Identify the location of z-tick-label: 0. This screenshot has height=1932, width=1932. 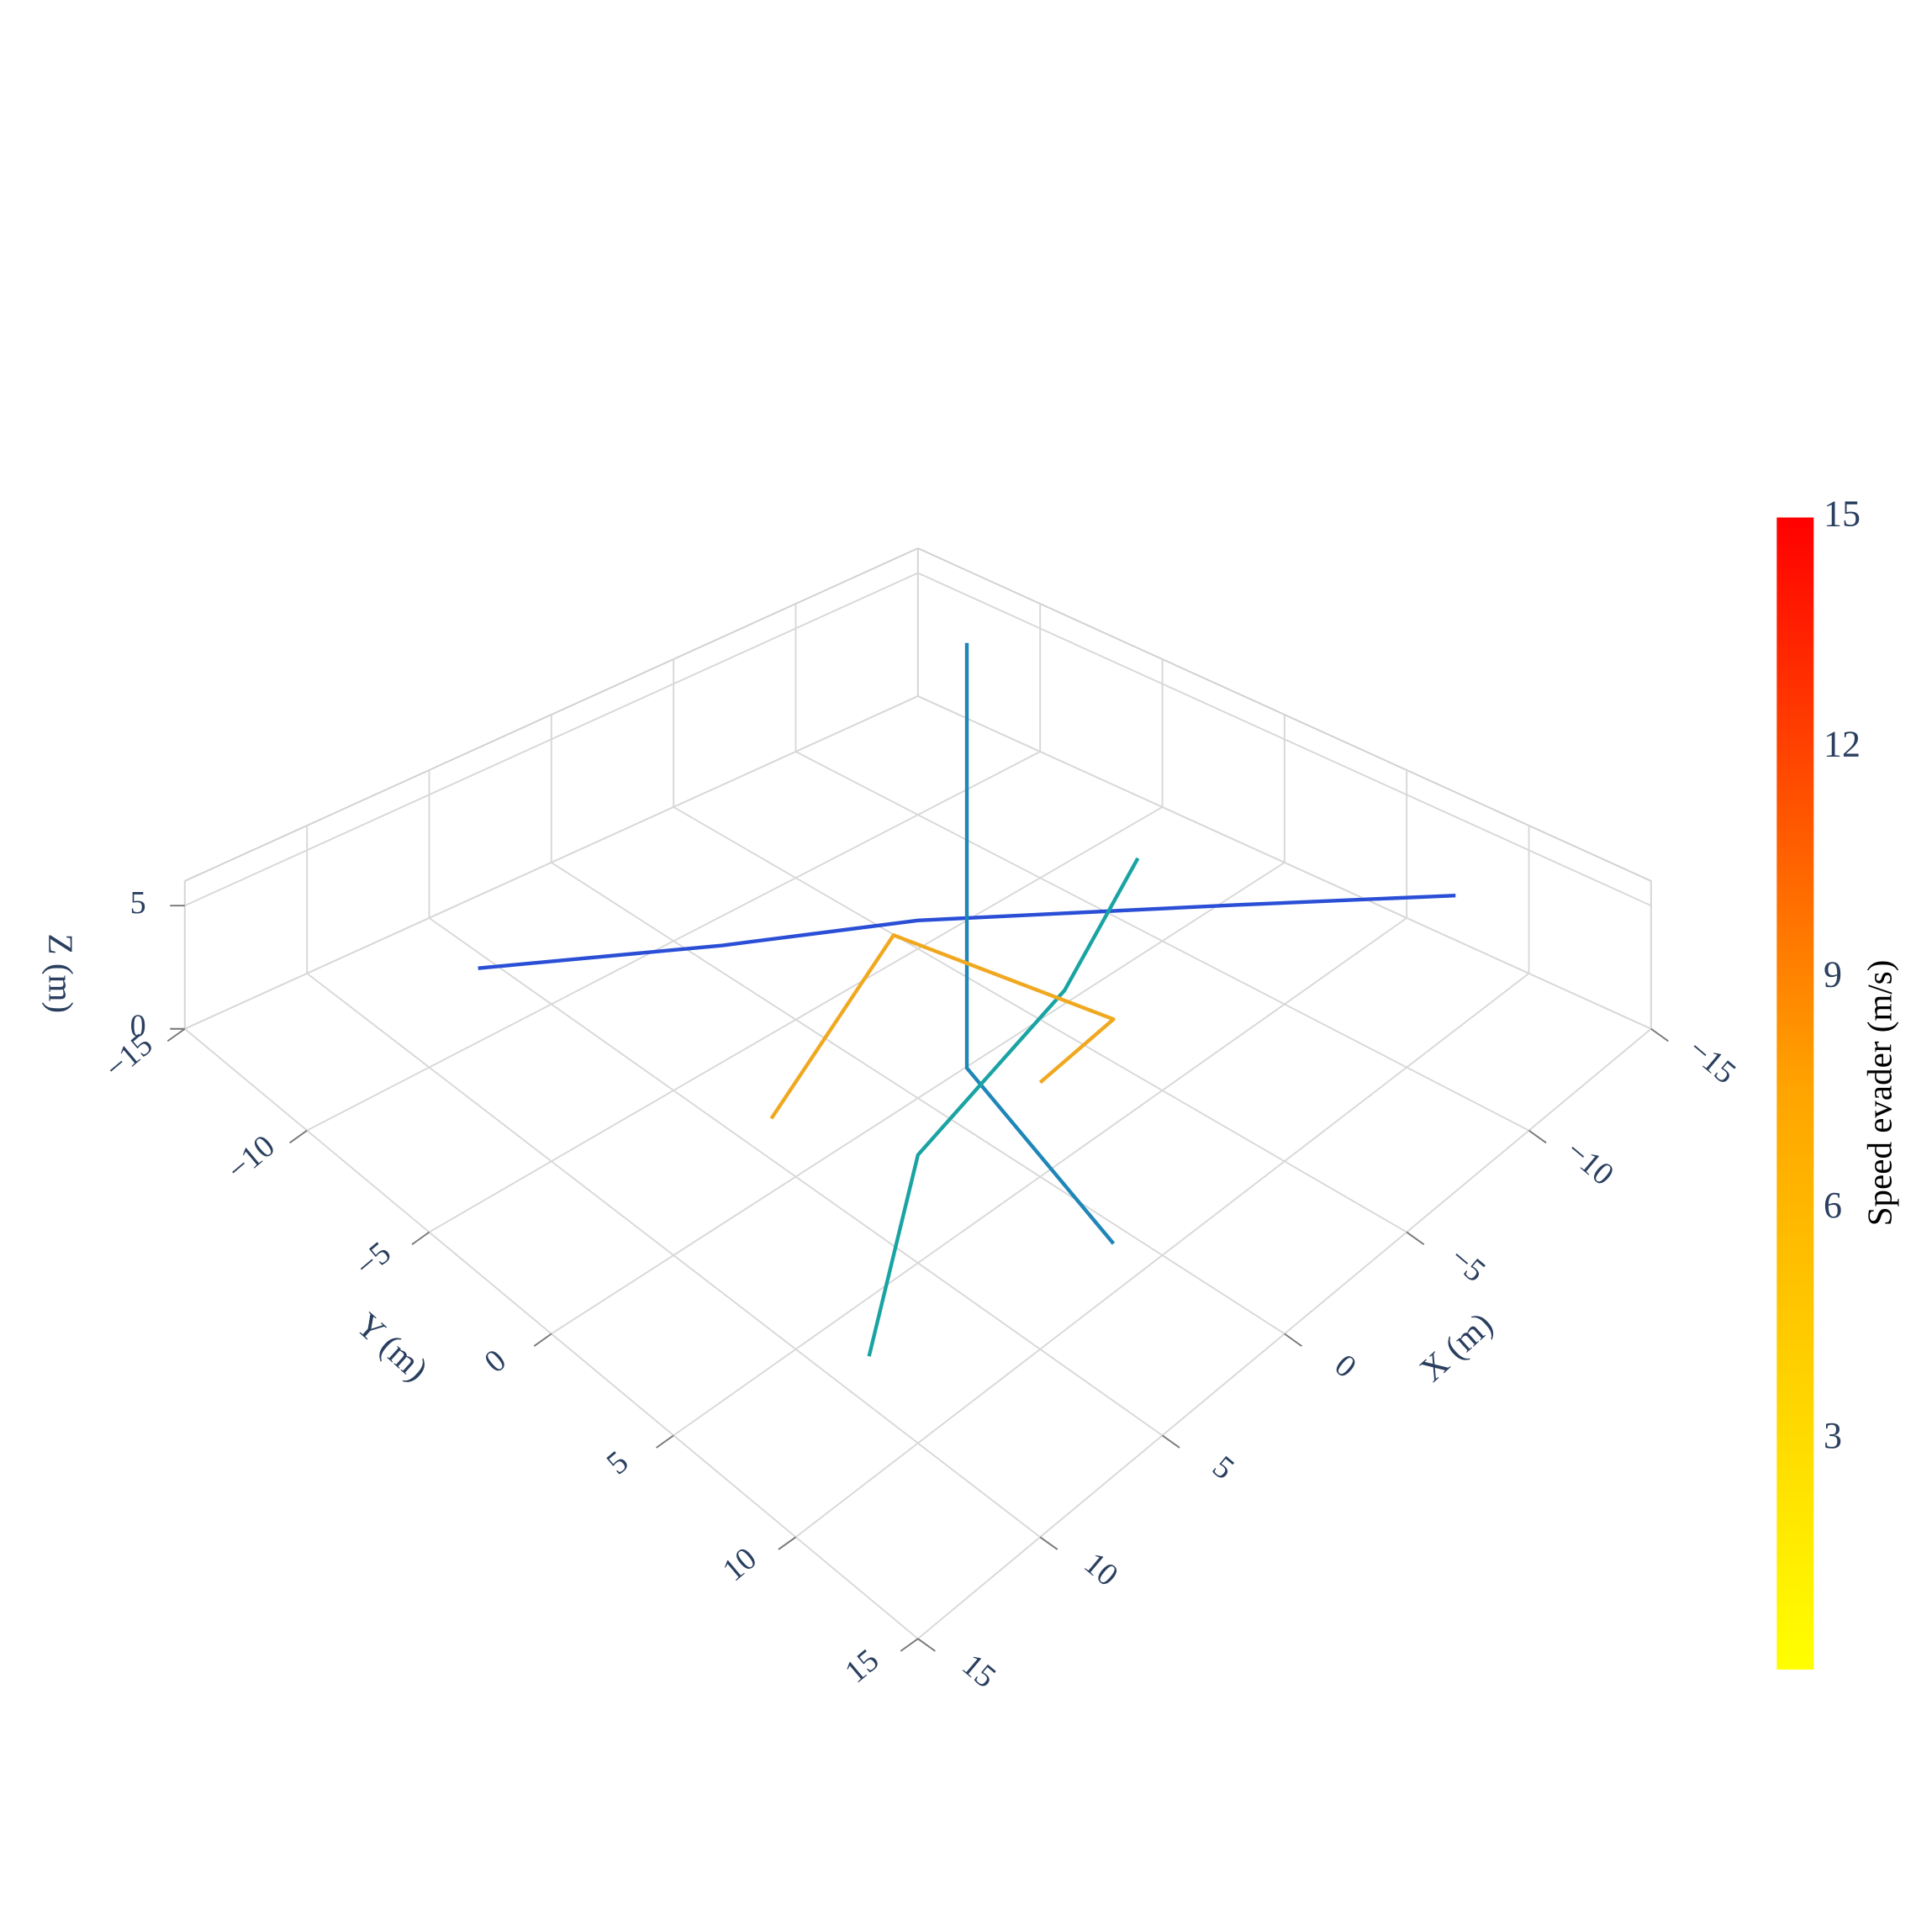
(138, 1025).